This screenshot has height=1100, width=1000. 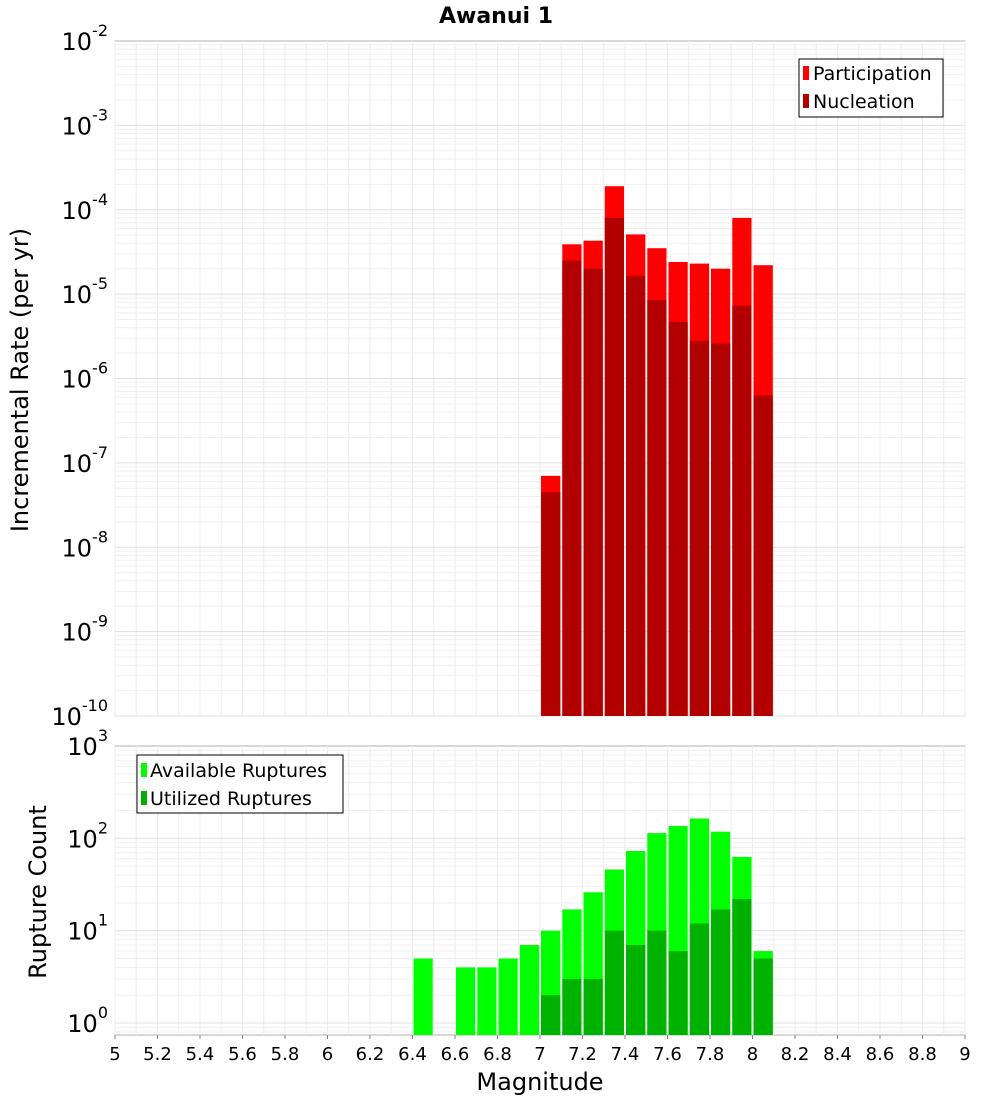 What do you see at coordinates (864, 102) in the screenshot?
I see `legend-label-nucleation: Nucleation` at bounding box center [864, 102].